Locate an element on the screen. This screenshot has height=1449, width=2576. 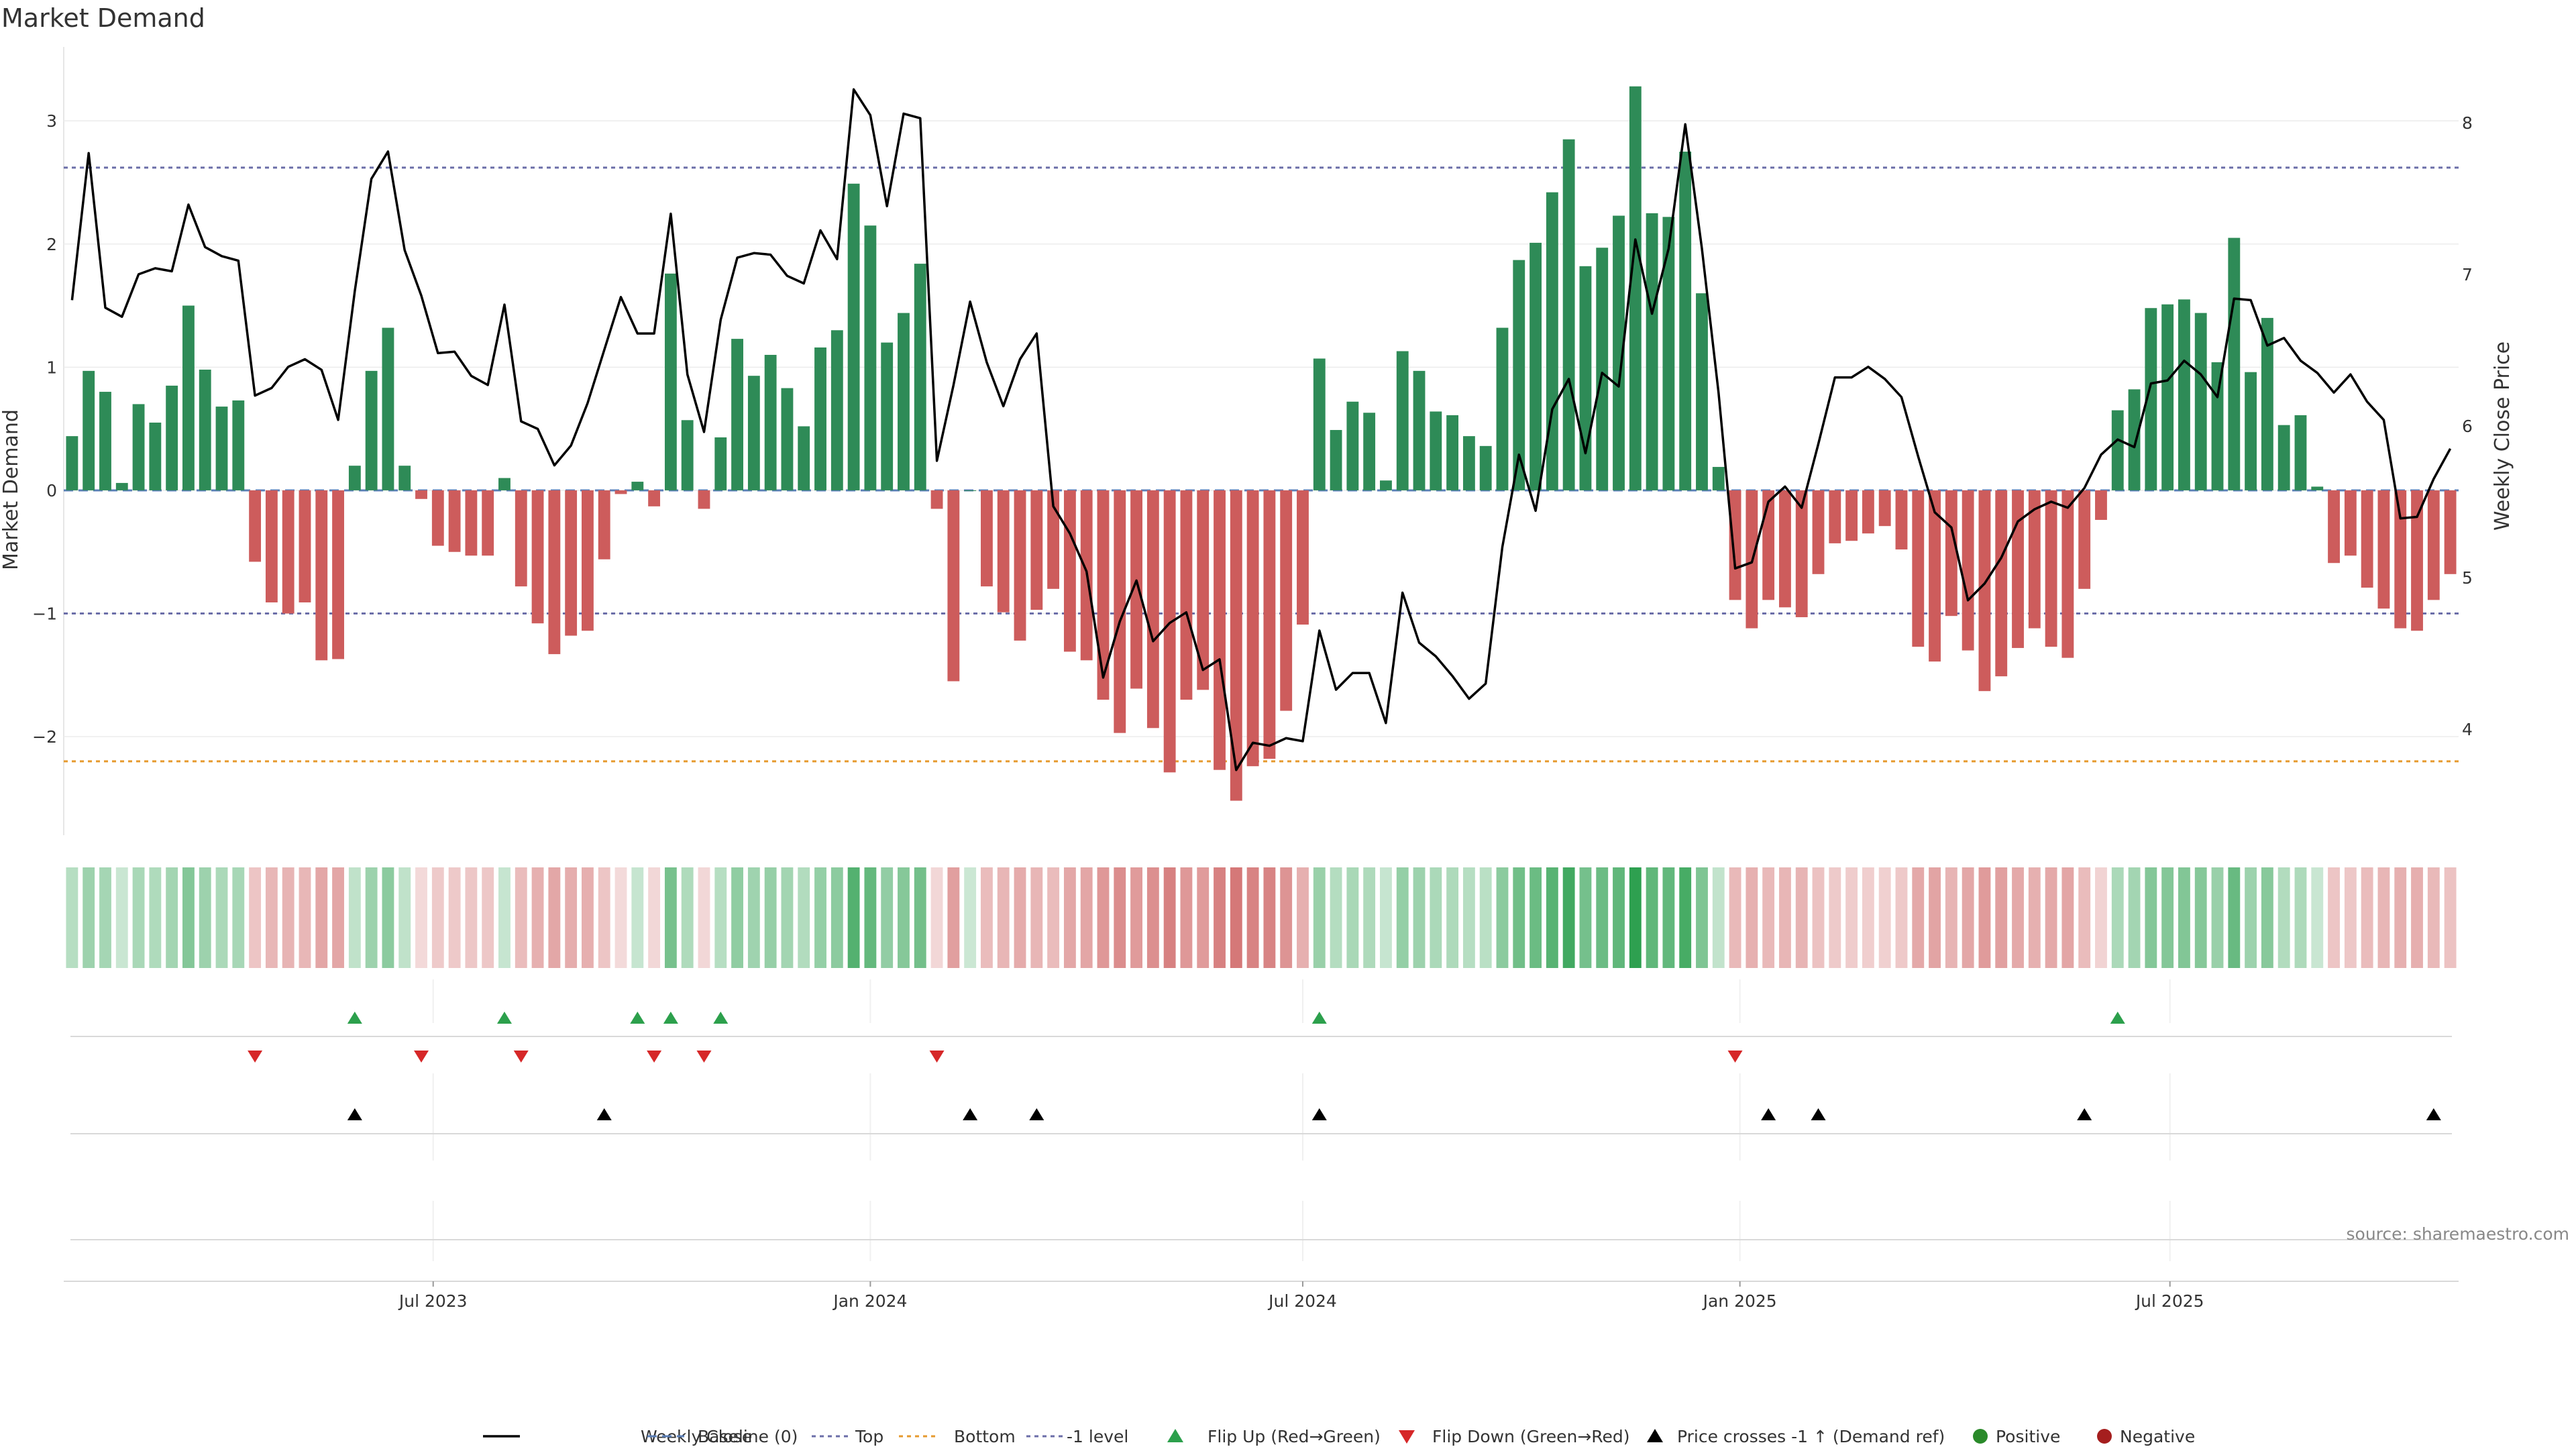
legend-item: Flip Up (Red→Green) is located at coordinates (1274, 1436).